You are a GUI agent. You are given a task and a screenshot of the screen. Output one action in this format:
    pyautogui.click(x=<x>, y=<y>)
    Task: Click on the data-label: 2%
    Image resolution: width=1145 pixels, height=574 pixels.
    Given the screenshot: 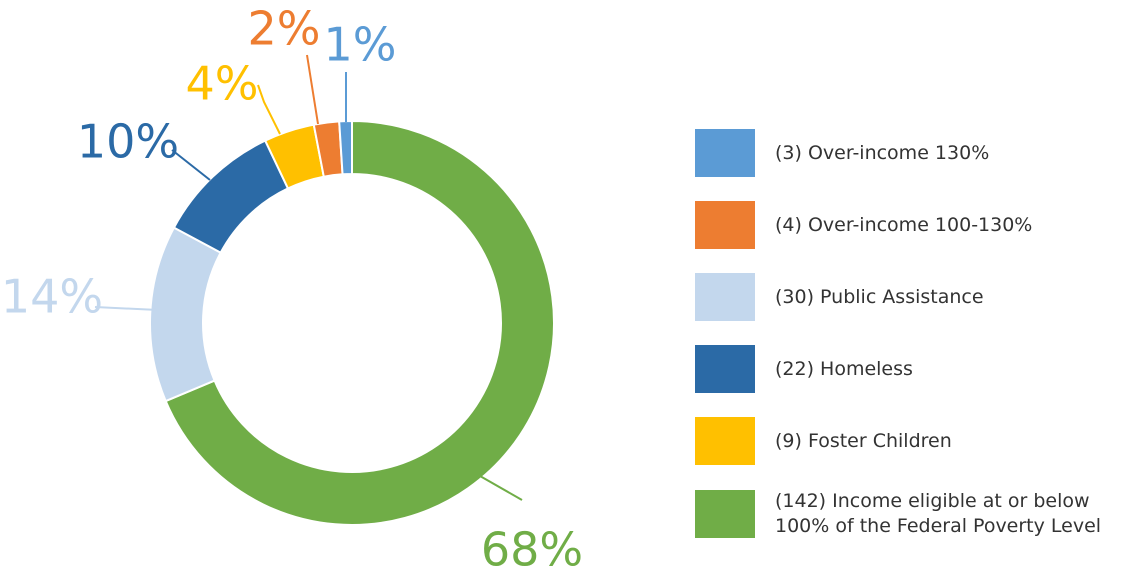 What is the action you would take?
    pyautogui.click(x=284, y=29)
    